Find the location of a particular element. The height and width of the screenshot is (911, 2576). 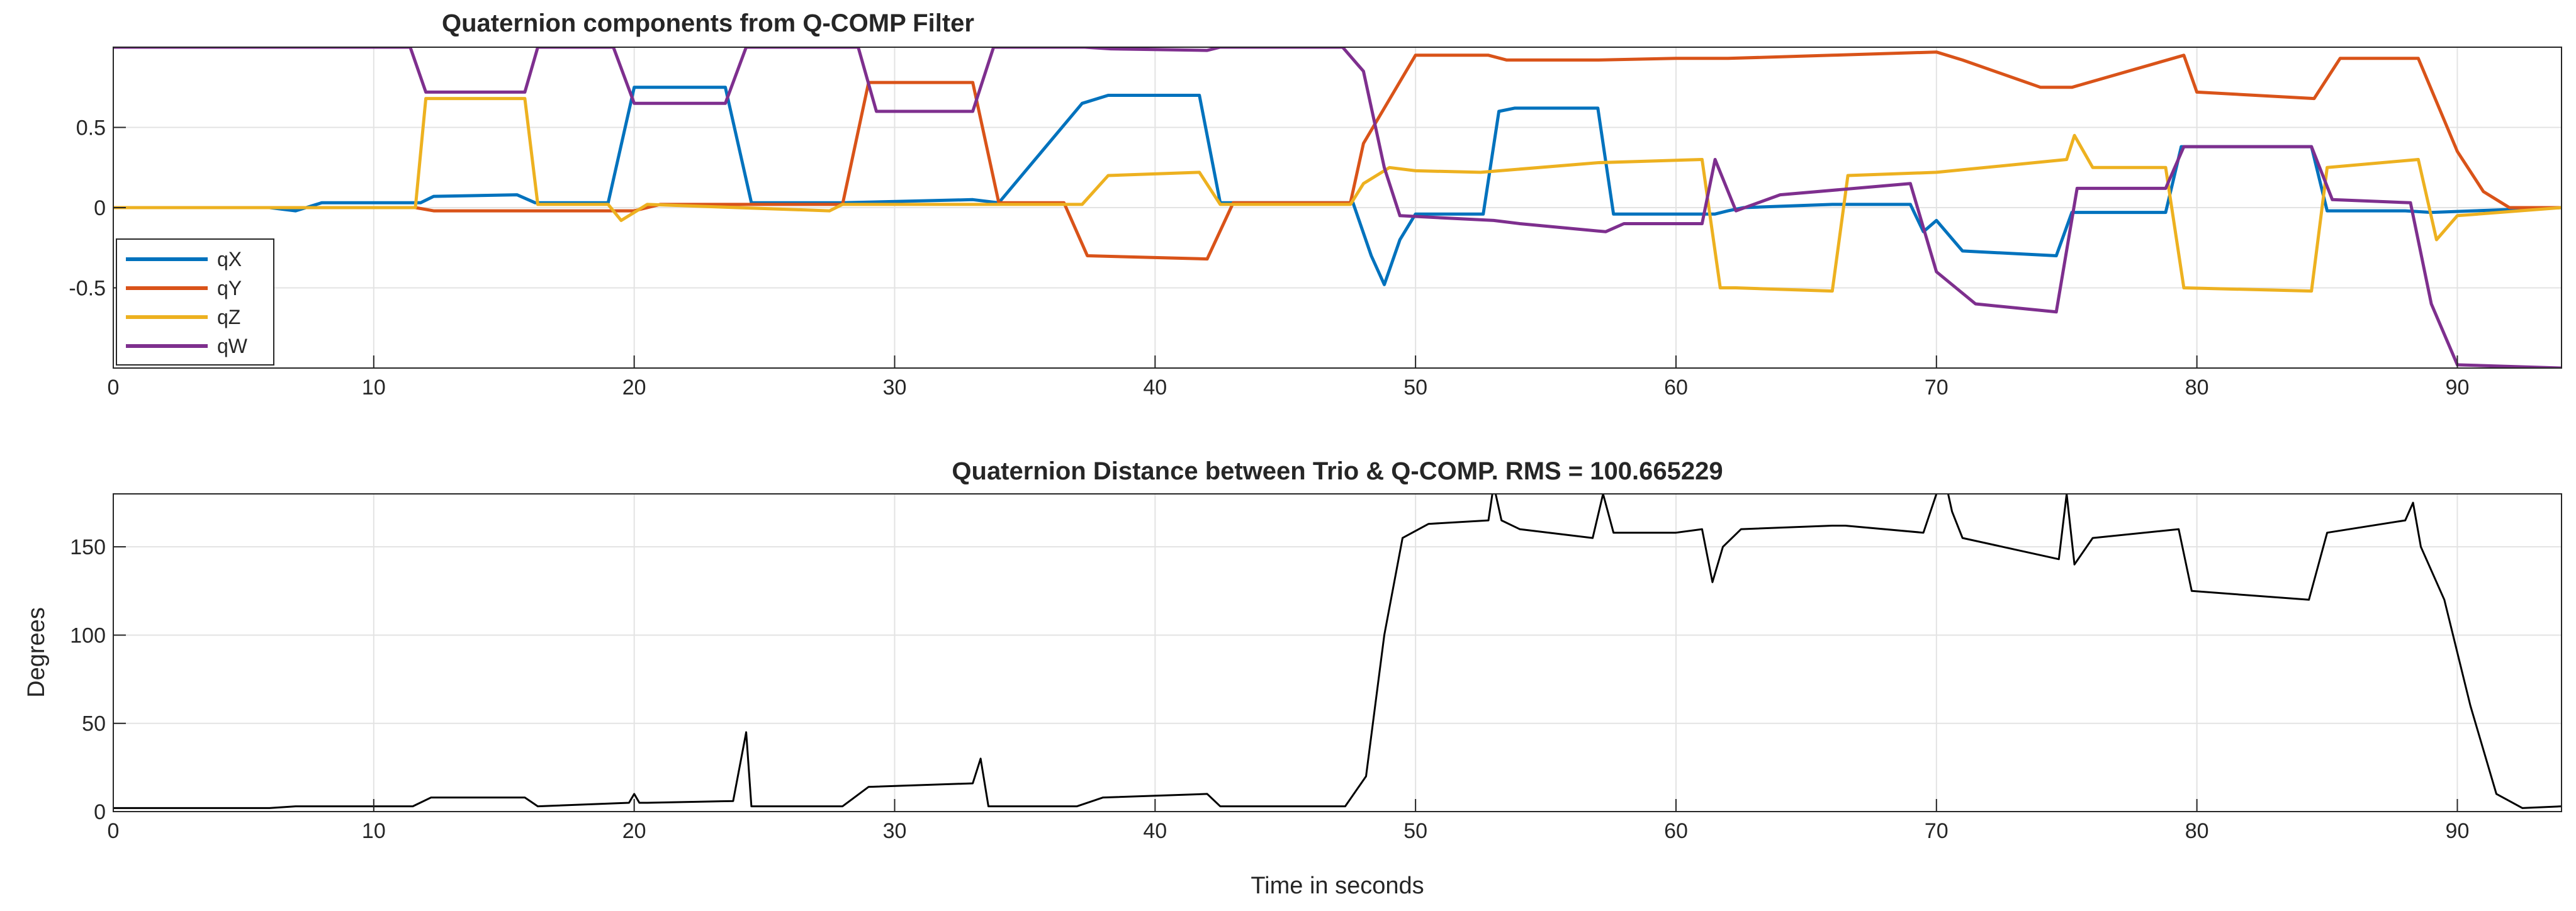

legend-label-qw: qW is located at coordinates (232, 346).